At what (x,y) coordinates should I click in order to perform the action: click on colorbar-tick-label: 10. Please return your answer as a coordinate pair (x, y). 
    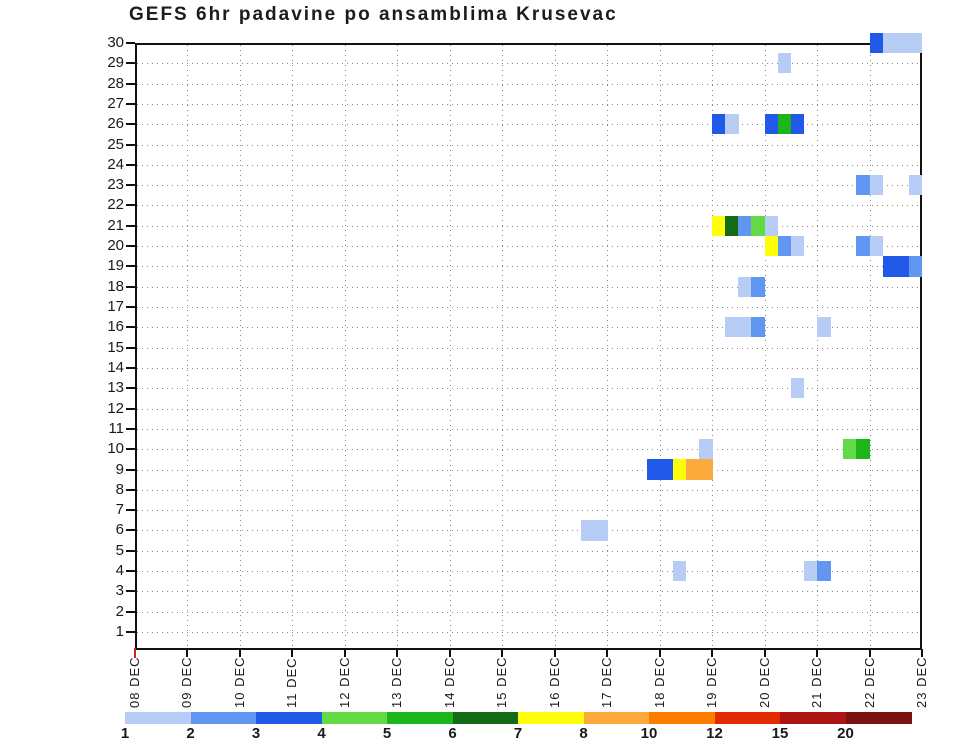
    Looking at the image, I should click on (649, 733).